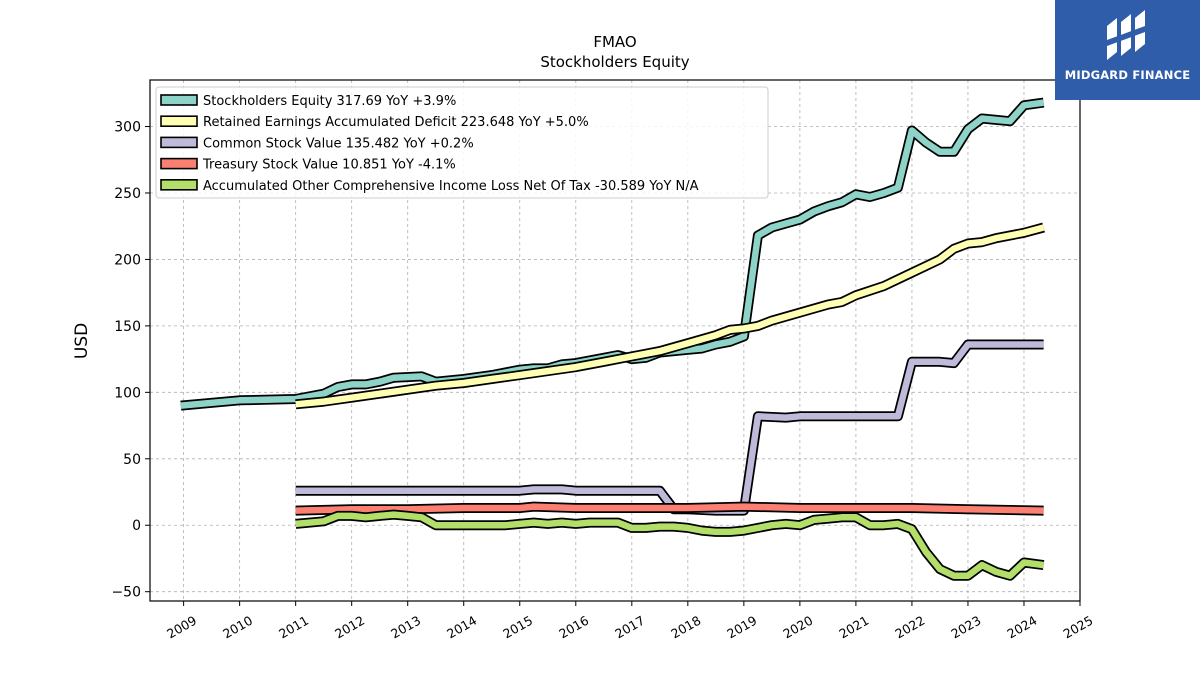 Image resolution: width=1200 pixels, height=675 pixels. I want to click on y-tick-label: 300, so click(127, 128).